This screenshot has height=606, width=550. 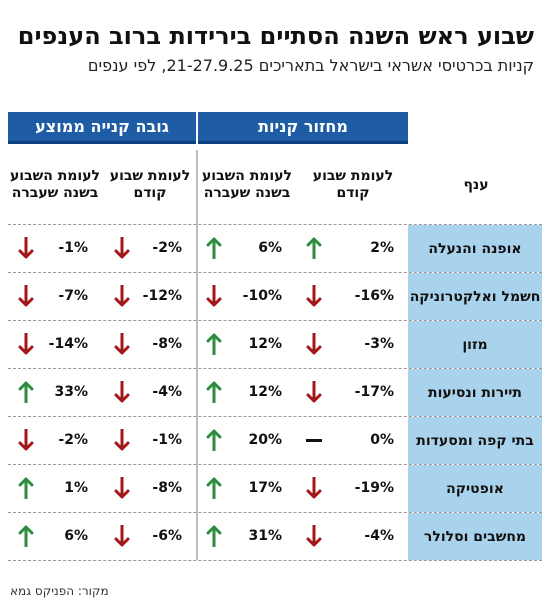 I want to click on col-header-volume-last-year: לעומת השבוע בשנה שעברה, so click(x=247, y=184).